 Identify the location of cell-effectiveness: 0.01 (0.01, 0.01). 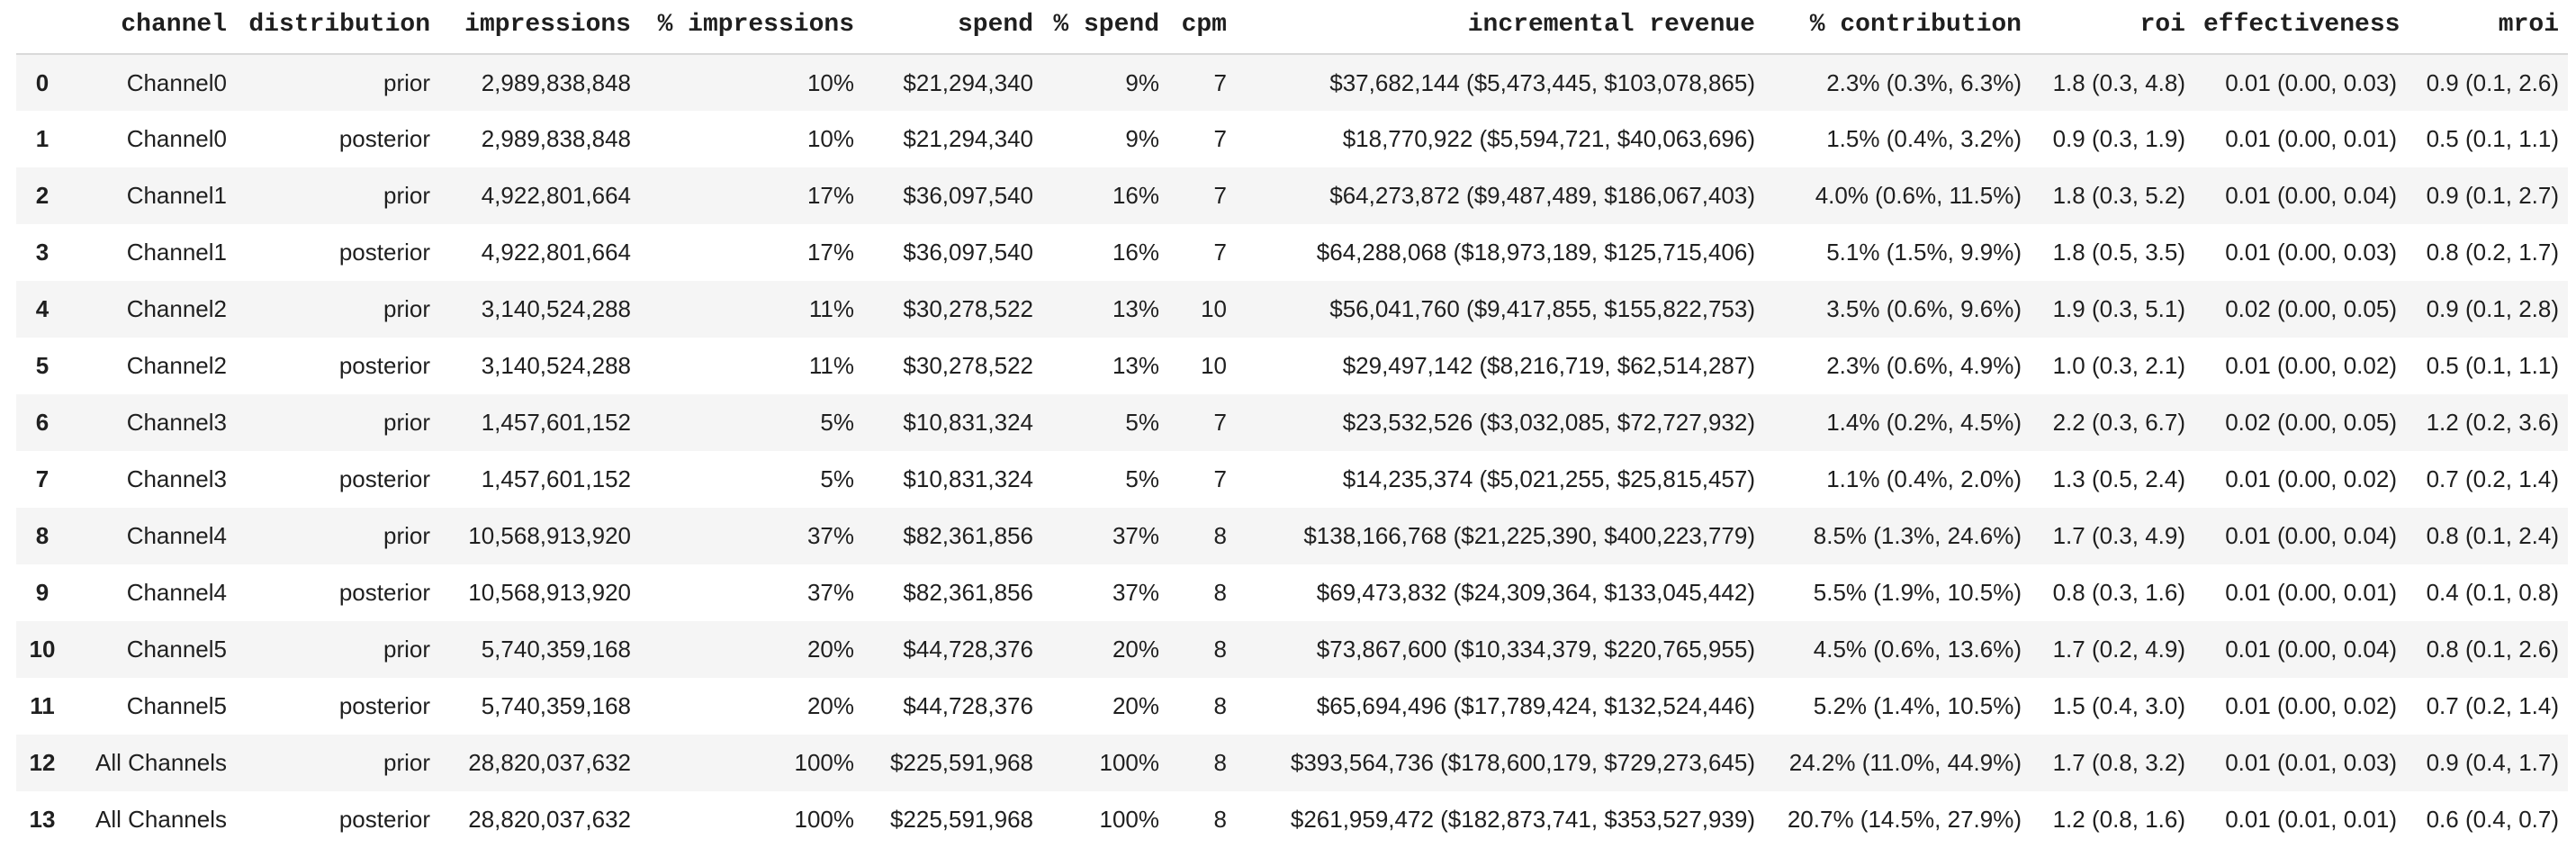
(2311, 820).